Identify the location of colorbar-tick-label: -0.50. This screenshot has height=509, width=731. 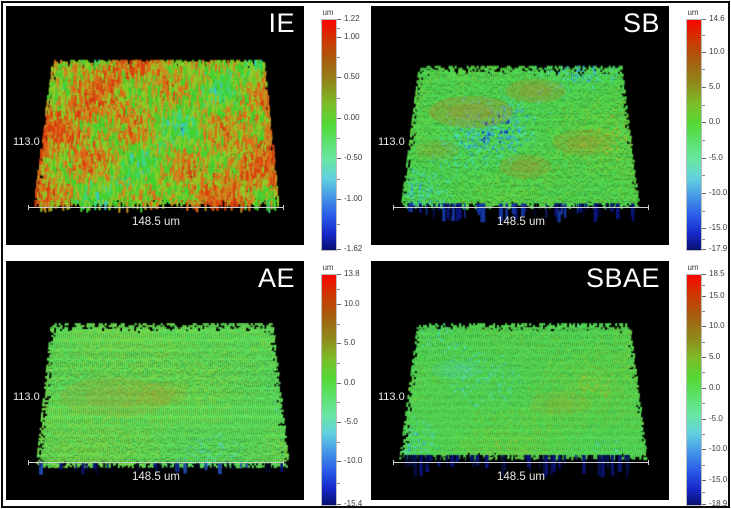
(353, 158).